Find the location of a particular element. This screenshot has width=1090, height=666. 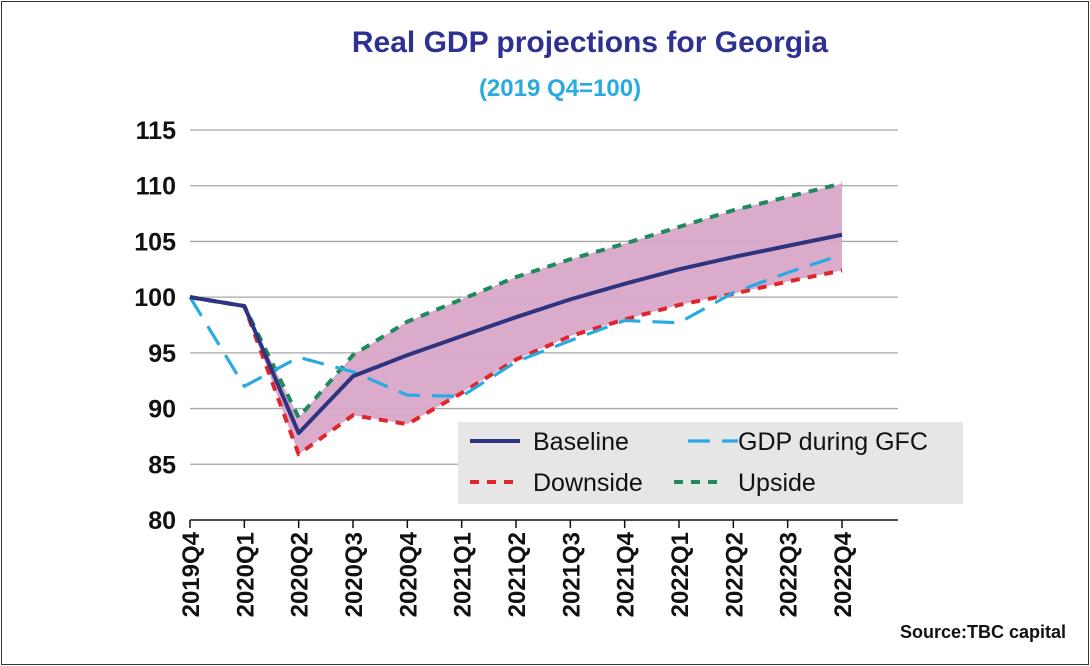

y-tick-label: 110 is located at coordinates (156, 187).